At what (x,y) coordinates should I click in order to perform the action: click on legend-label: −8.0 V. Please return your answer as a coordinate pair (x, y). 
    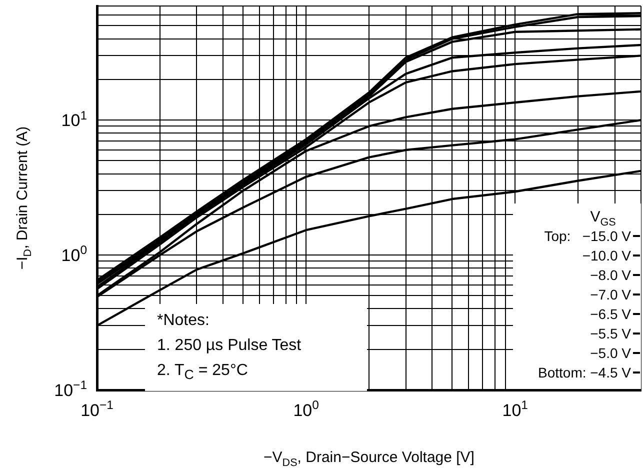
    Looking at the image, I should click on (611, 275).